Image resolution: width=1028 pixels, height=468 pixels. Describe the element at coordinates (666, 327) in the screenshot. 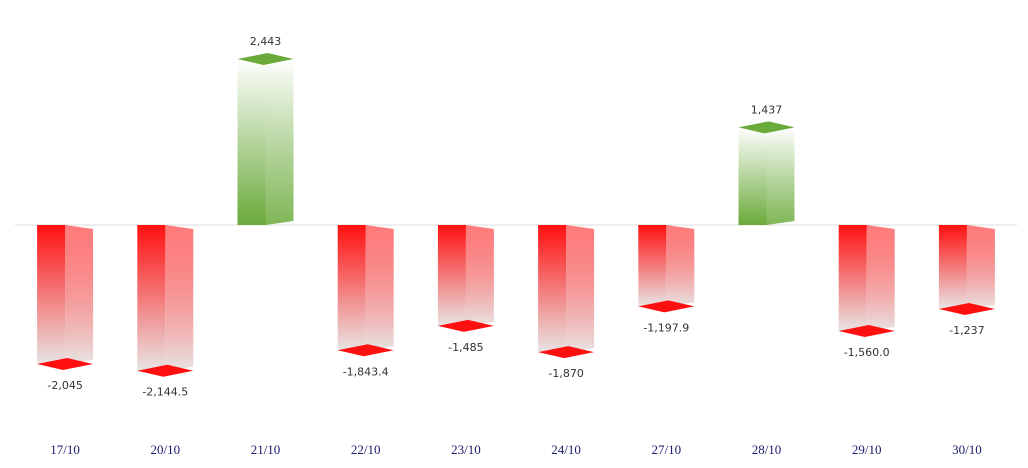

I see `value-label: -1,197.9` at that location.